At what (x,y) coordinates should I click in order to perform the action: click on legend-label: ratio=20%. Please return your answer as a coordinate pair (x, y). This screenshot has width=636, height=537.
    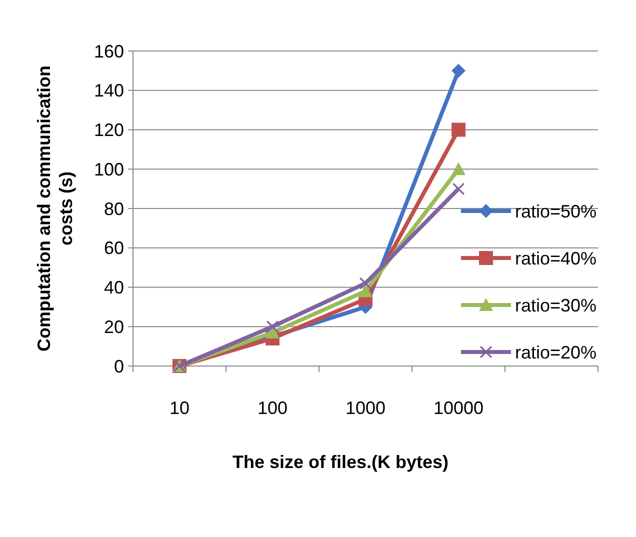
    Looking at the image, I should click on (556, 352).